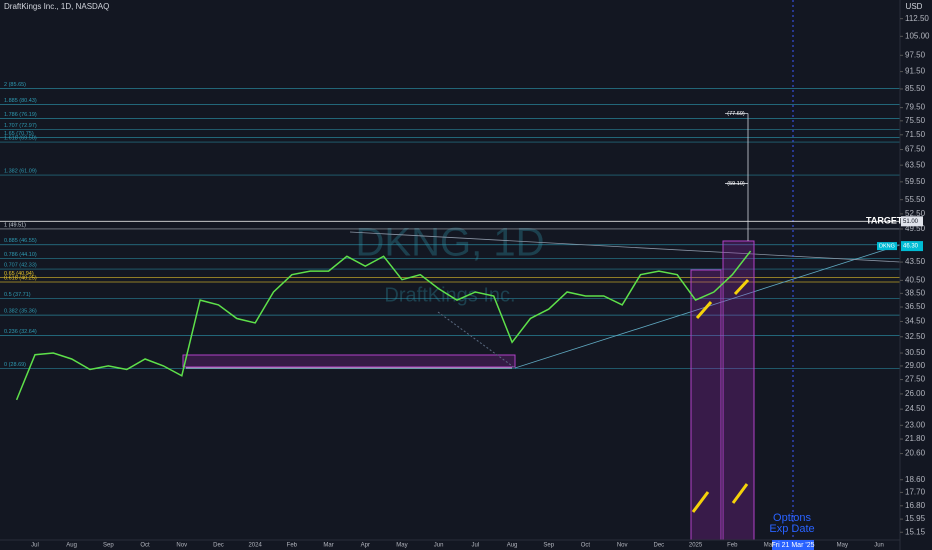 Image resolution: width=932 pixels, height=550 pixels. I want to click on fib-label: 0.707 (42.33), so click(20, 266).